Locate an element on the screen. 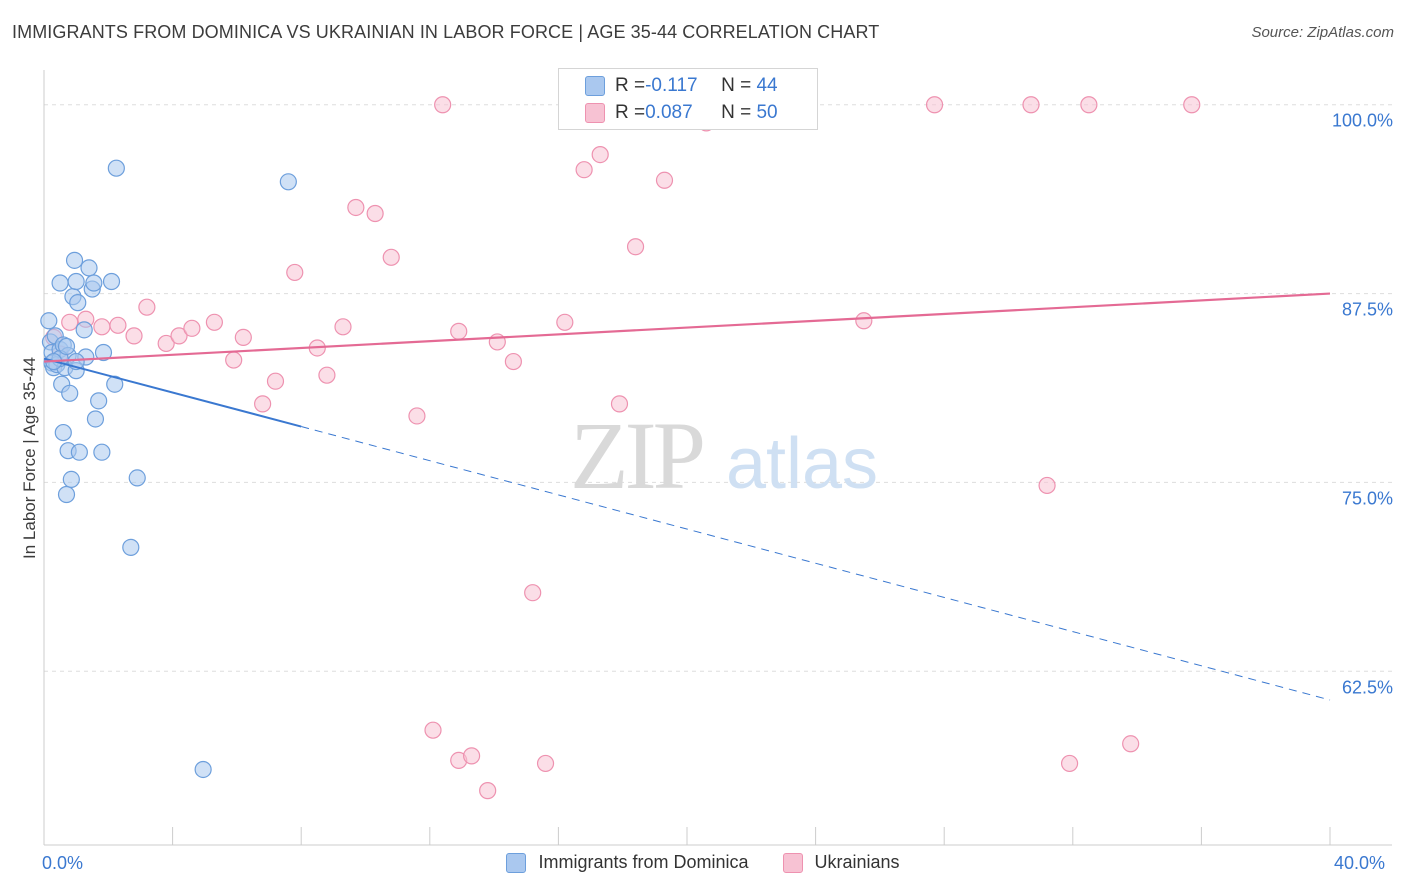  y-tick-labels: 62.5% 75.0% 87.5% 100.0% is located at coordinates (1362, 404).